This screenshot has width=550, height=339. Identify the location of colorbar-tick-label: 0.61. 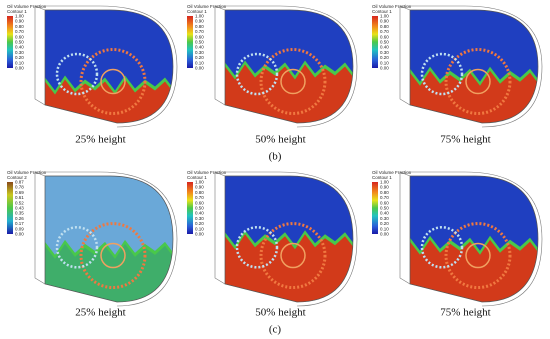
(19, 197).